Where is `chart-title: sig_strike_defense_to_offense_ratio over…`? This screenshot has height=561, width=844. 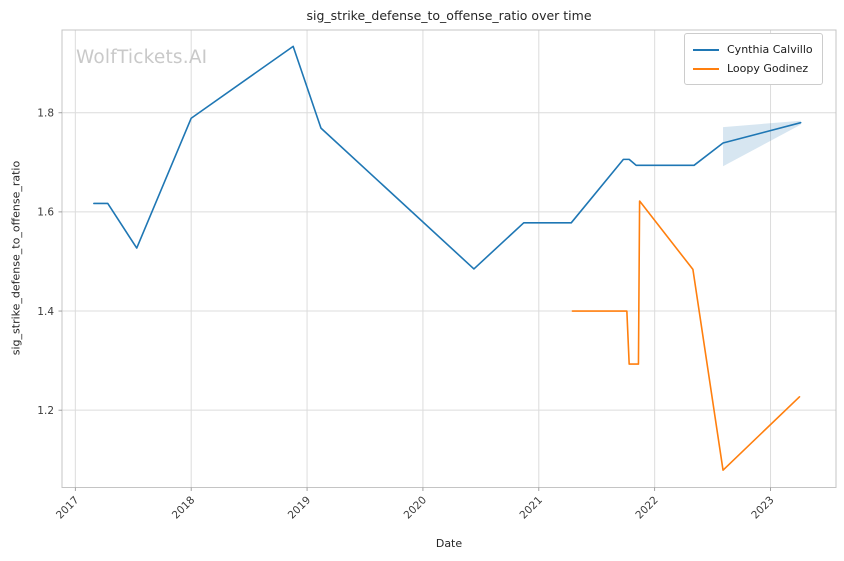 chart-title: sig_strike_defense_to_offense_ratio over… is located at coordinates (449, 15).